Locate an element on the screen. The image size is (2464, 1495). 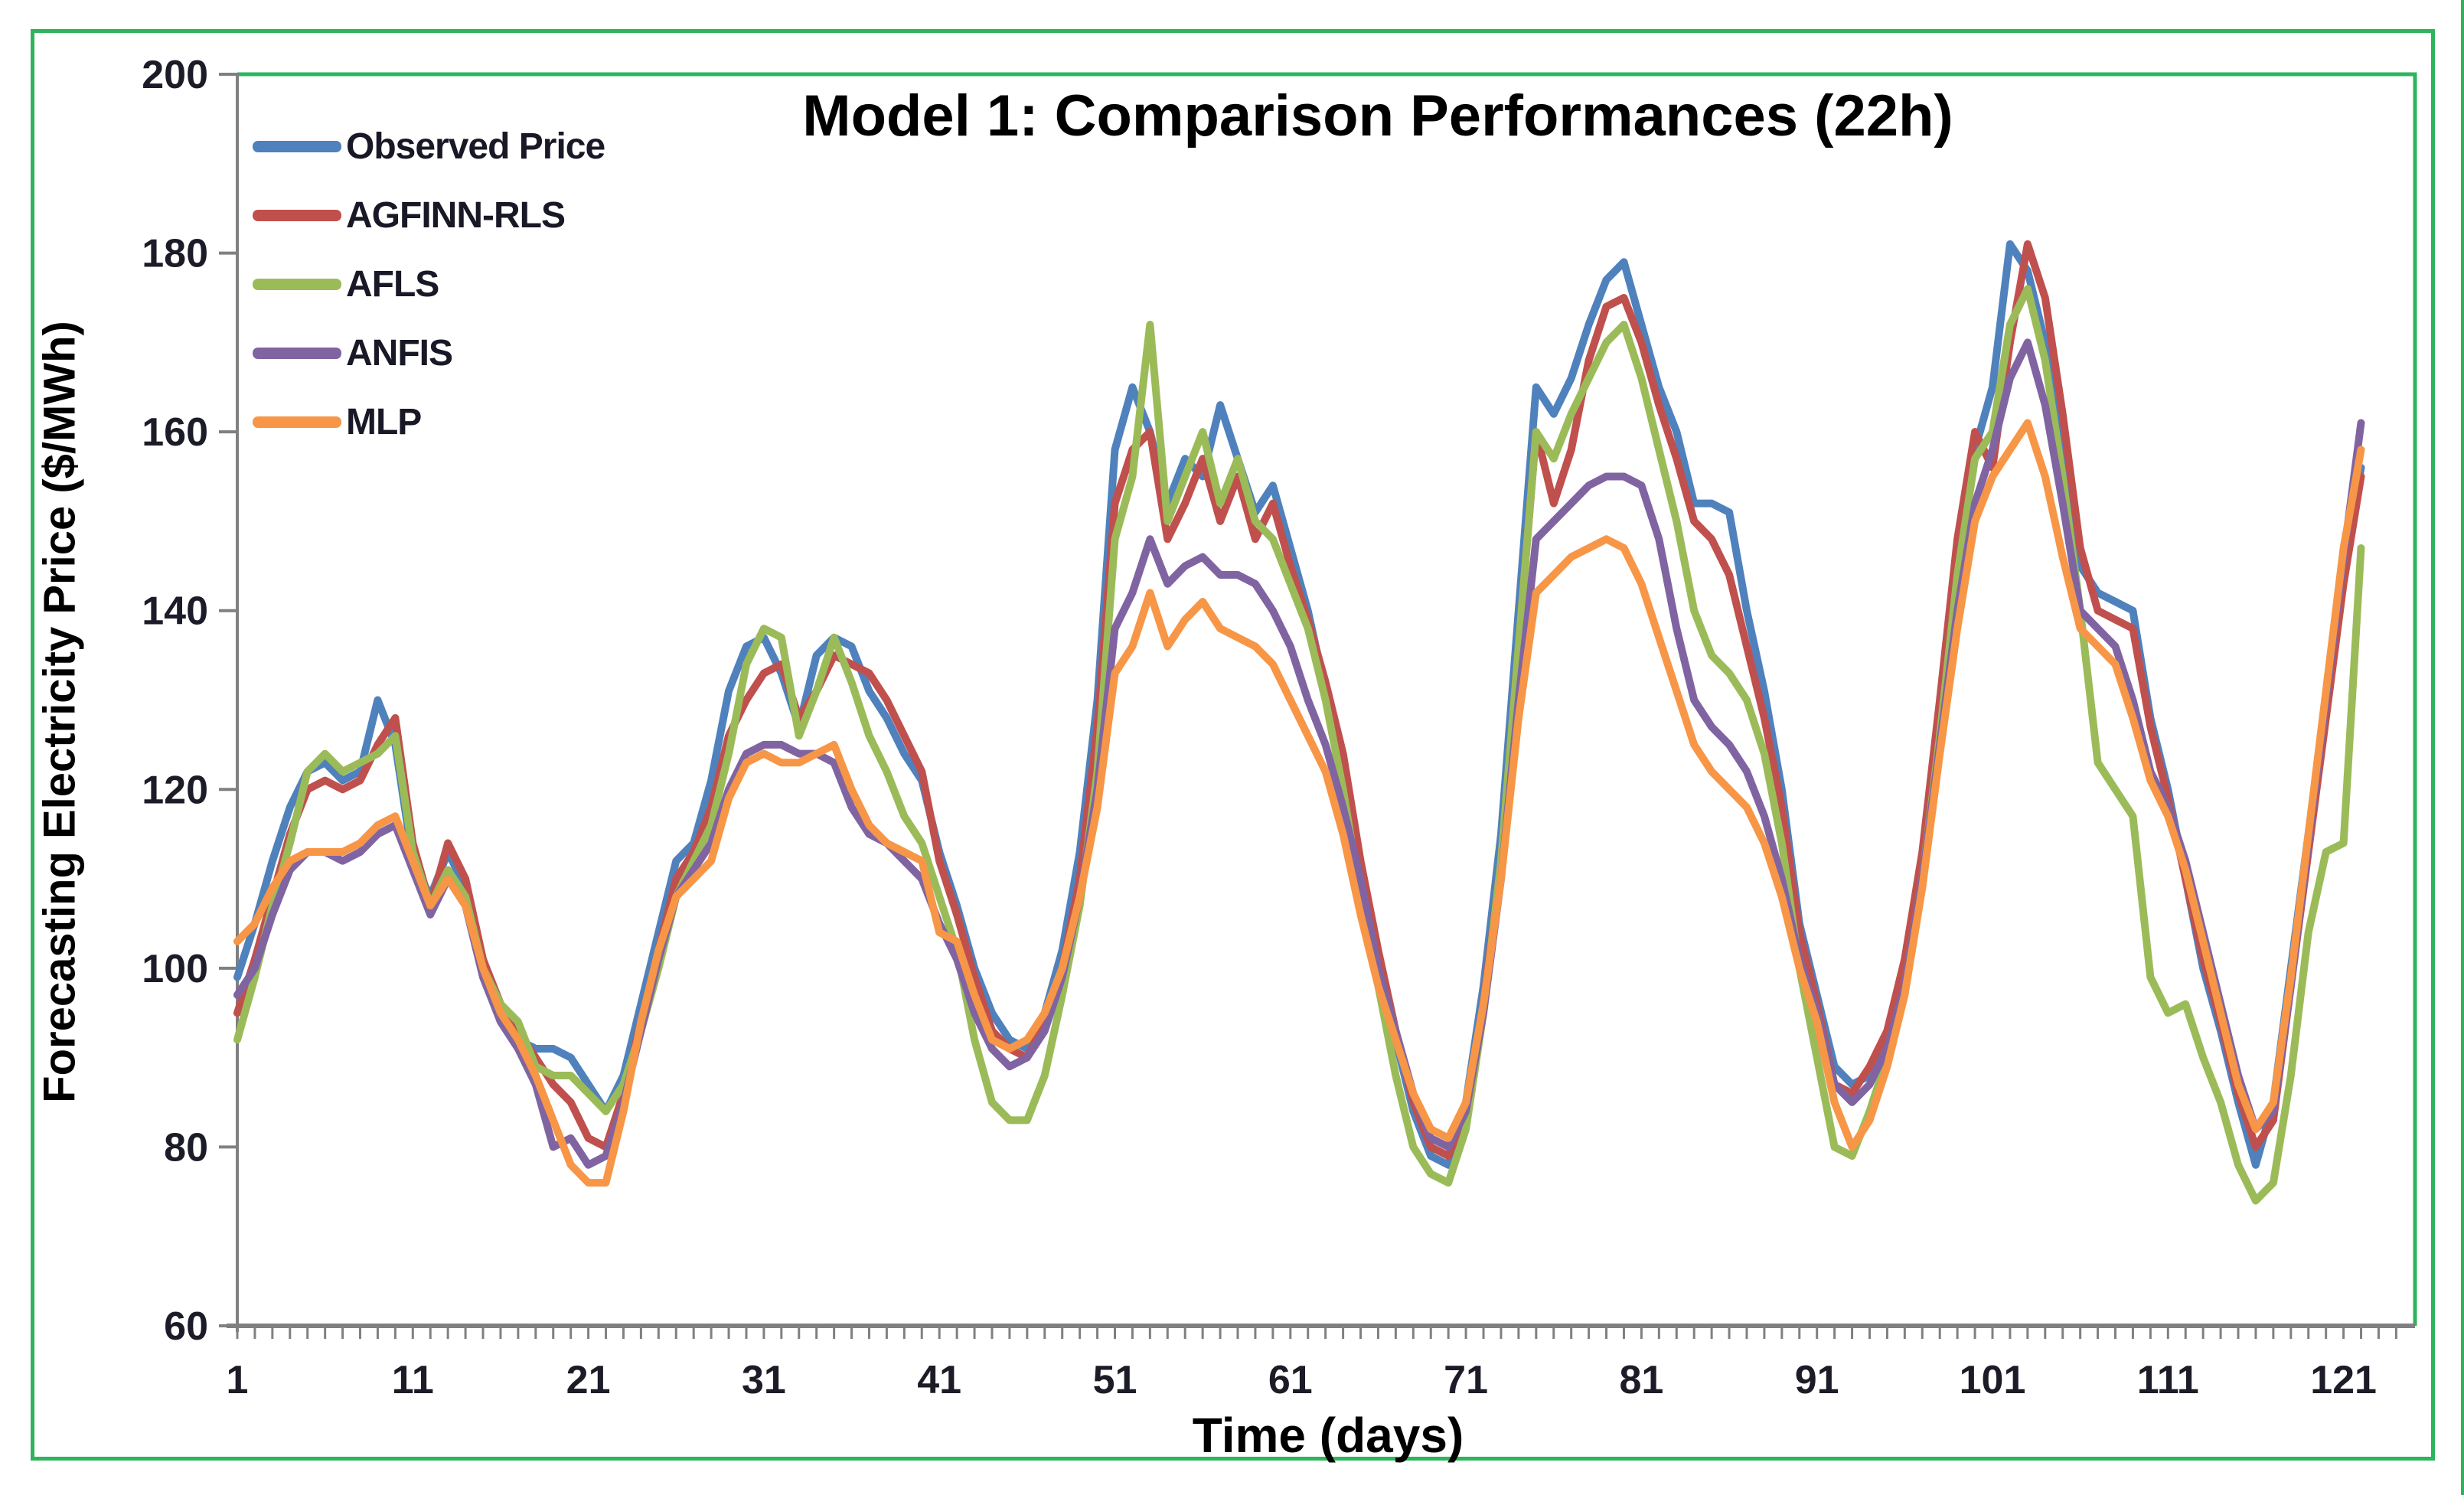
legend-item-afls: AFLS is located at coordinates (429, 284).